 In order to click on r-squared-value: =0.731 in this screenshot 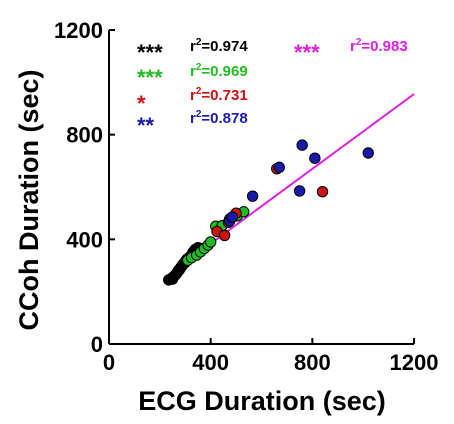, I will do `click(224, 95)`.